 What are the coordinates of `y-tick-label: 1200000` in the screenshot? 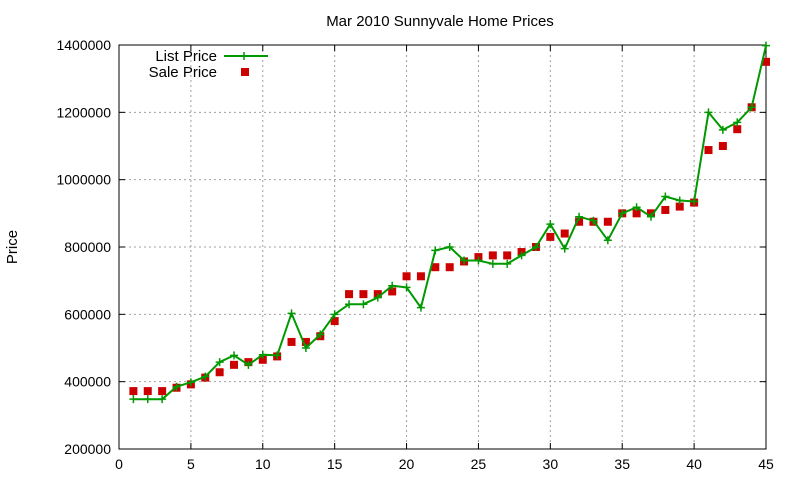 It's located at (83, 112).